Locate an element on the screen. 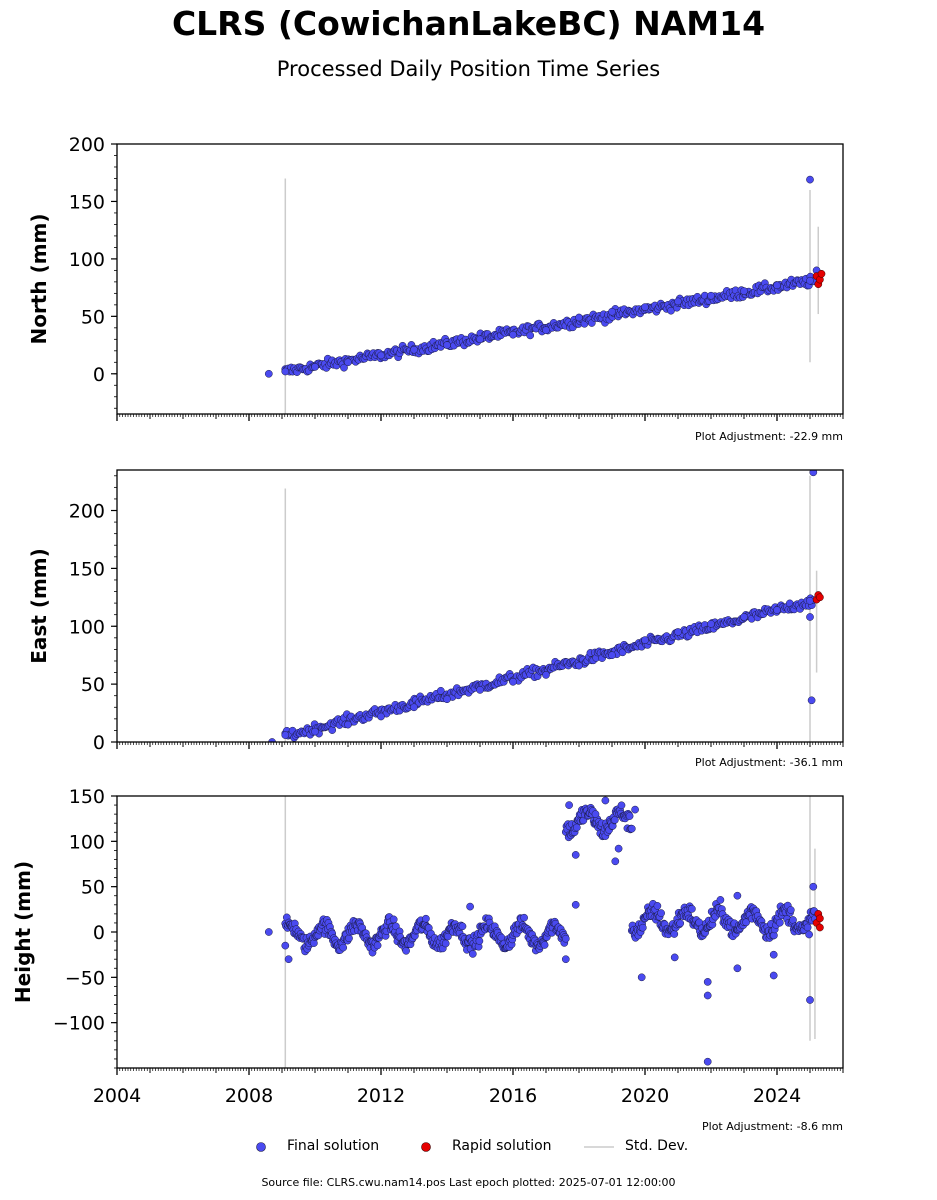  legend-rapid-label: Rapid solution is located at coordinates (502, 1146).